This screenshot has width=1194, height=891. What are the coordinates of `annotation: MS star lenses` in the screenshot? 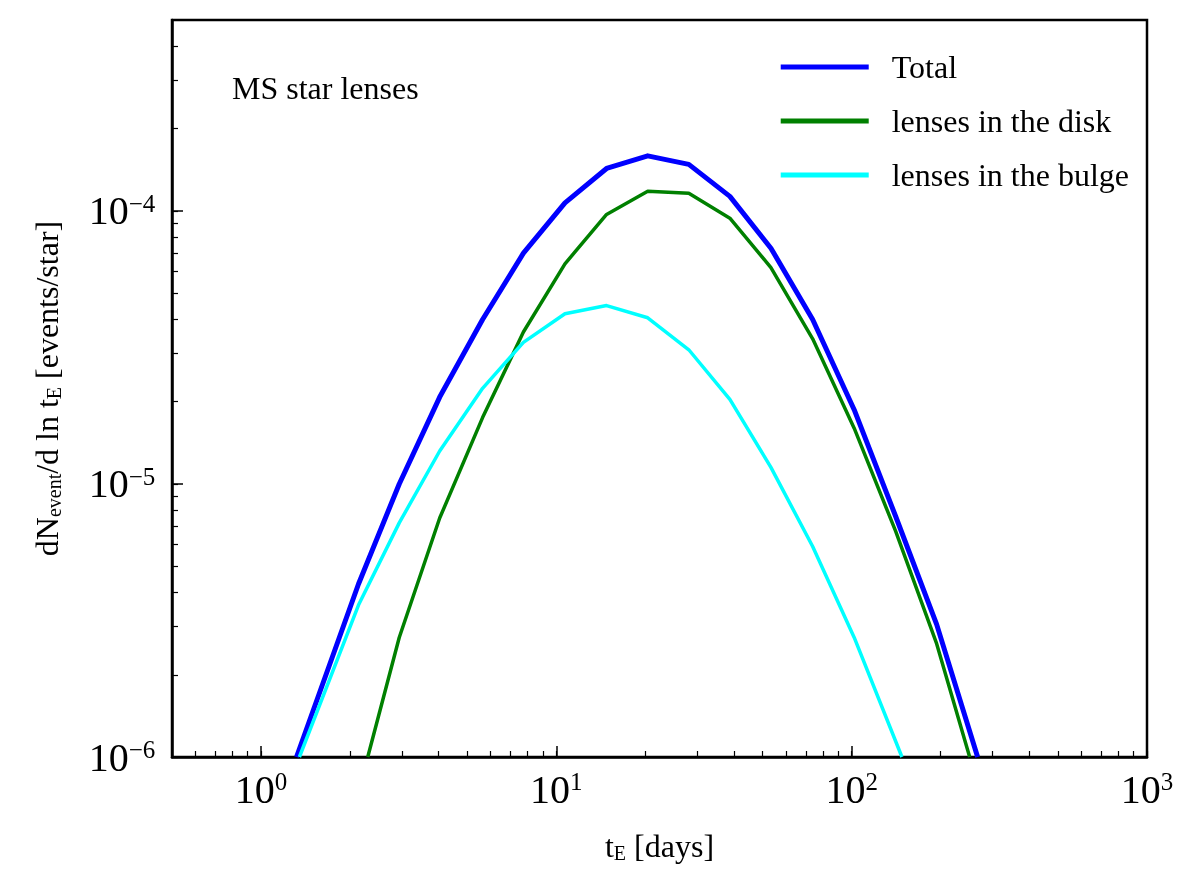 It's located at (325, 88).